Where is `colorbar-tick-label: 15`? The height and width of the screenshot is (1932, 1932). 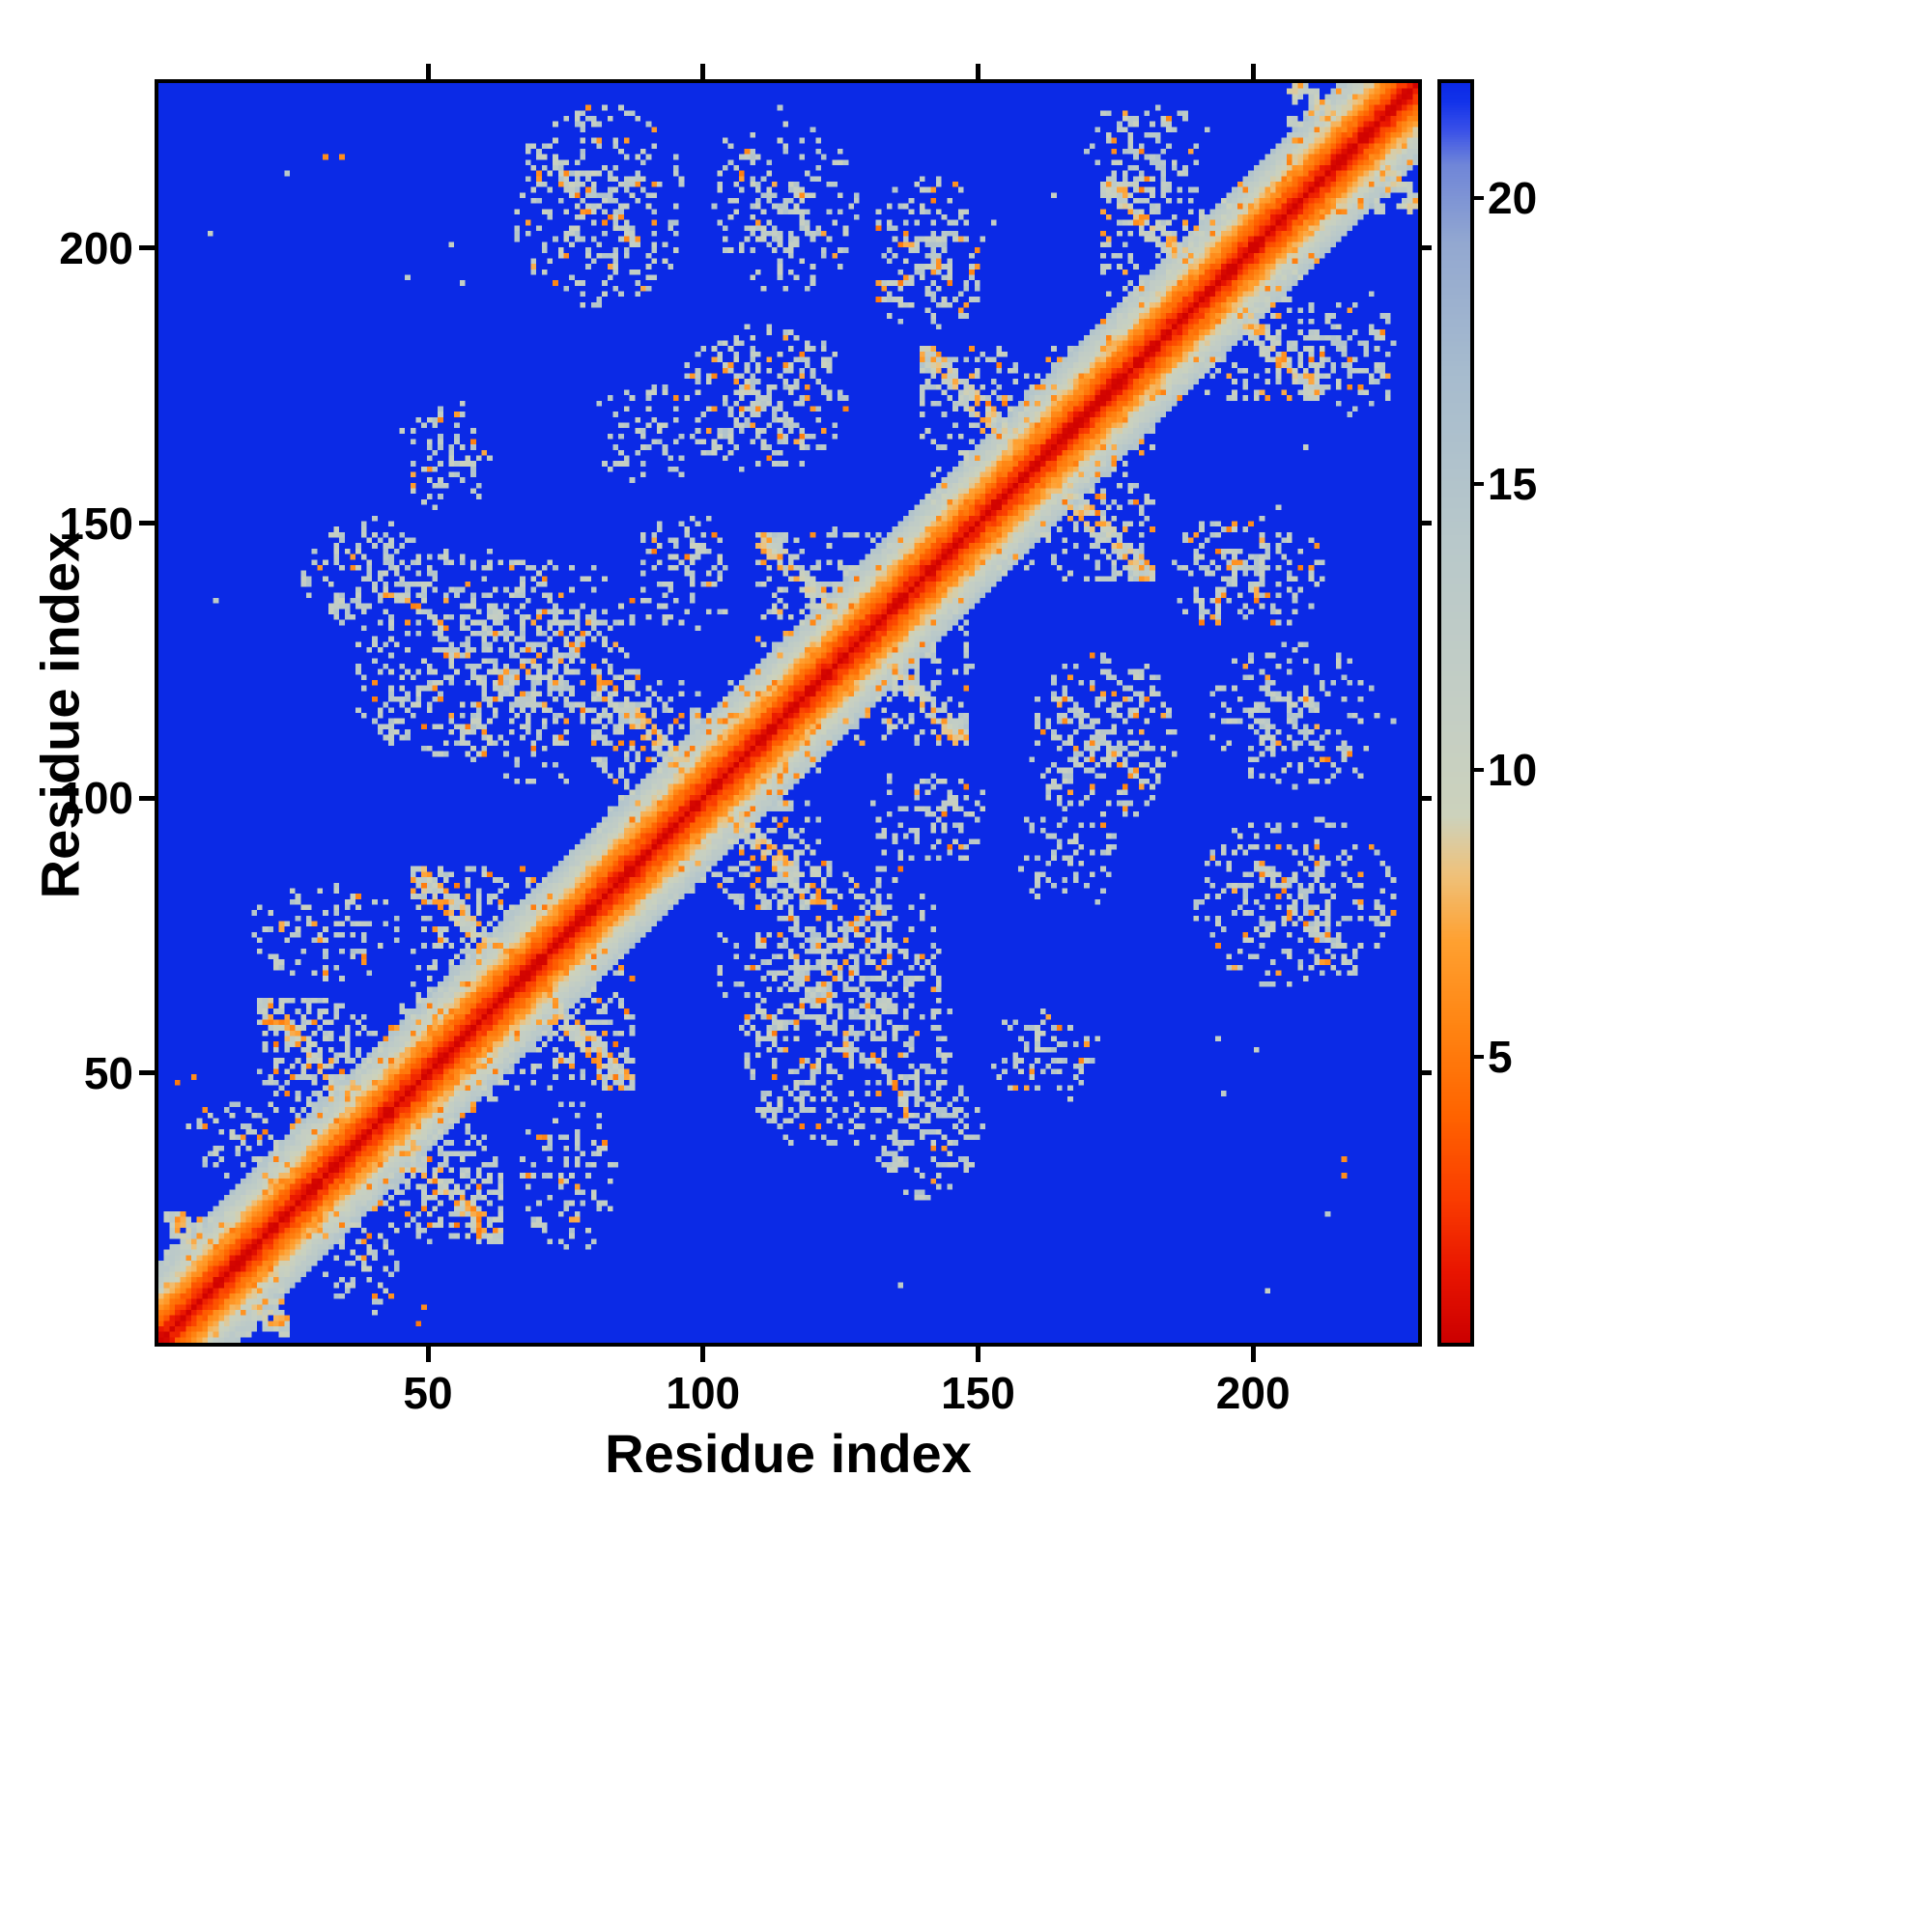 colorbar-tick-label: 15 is located at coordinates (1513, 483).